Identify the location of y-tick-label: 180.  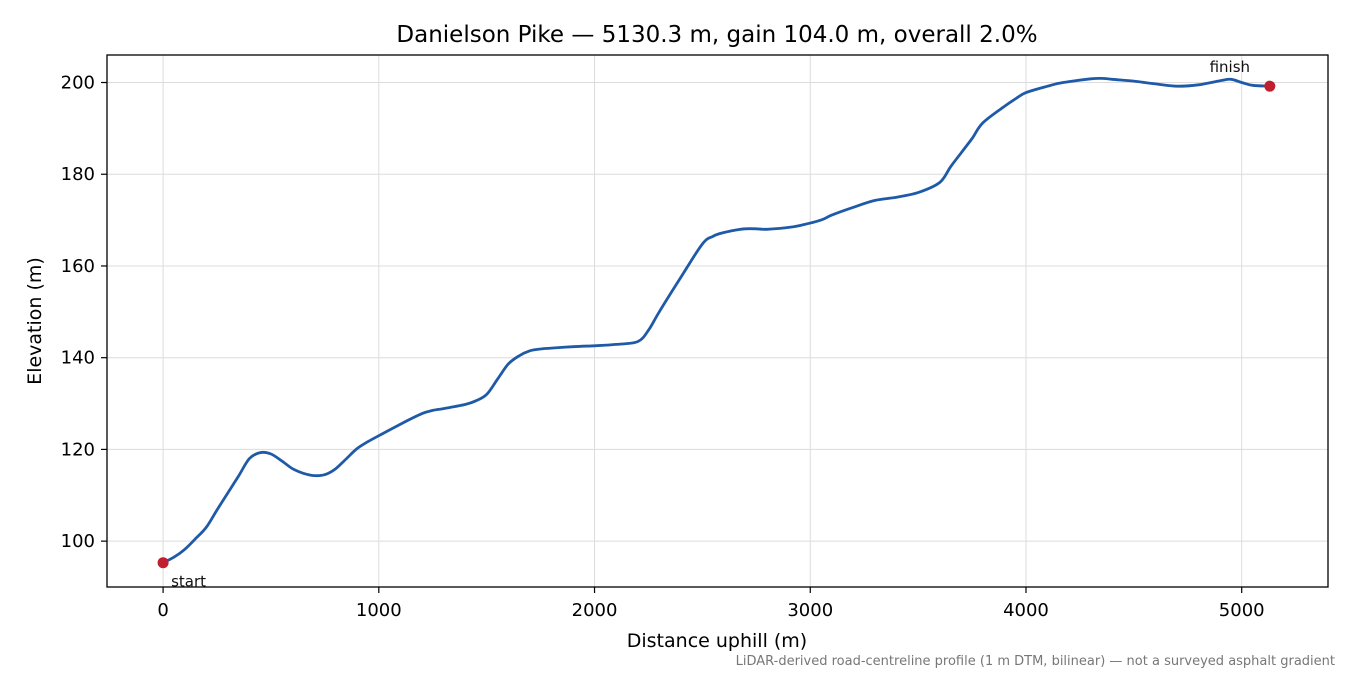
(78, 174).